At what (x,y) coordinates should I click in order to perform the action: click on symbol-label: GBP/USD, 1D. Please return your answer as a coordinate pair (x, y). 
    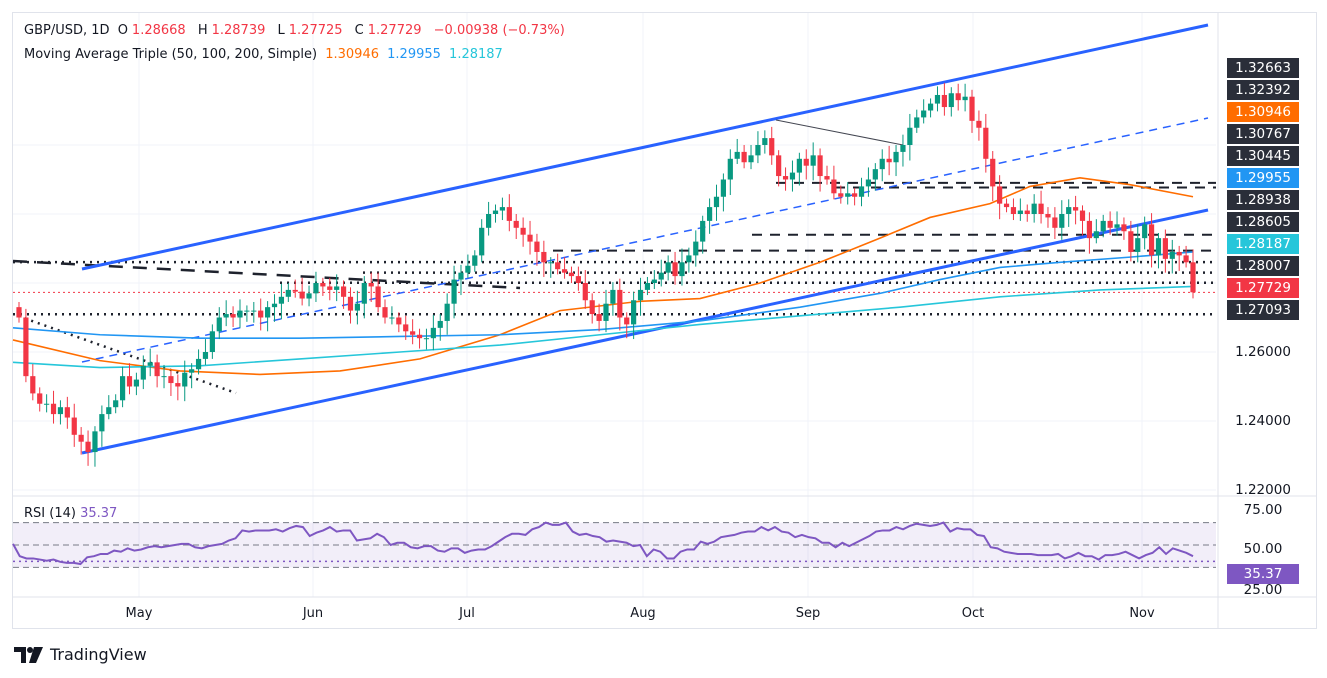
    Looking at the image, I should click on (67, 30).